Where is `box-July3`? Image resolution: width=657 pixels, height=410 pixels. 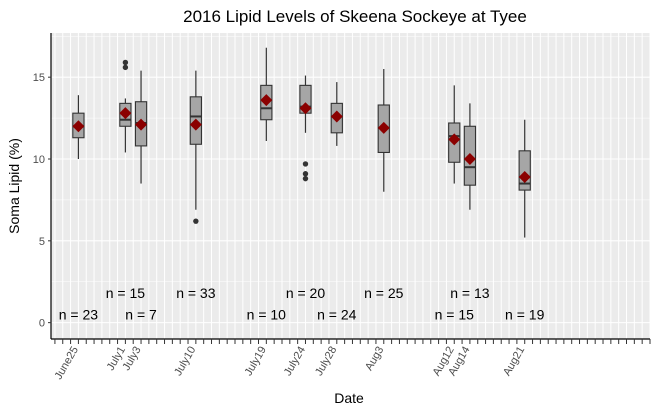 box-July3 is located at coordinates (141, 127).